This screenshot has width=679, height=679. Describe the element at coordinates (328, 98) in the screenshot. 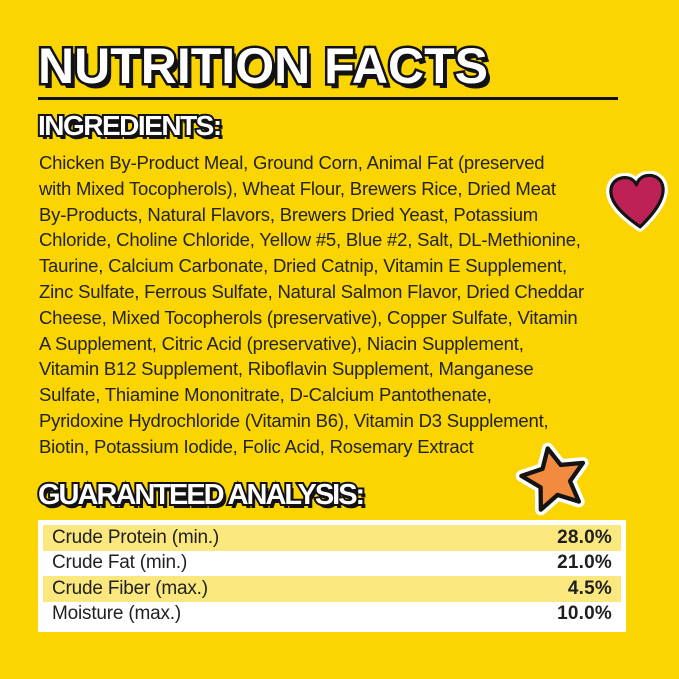

I see `title-divider` at that location.